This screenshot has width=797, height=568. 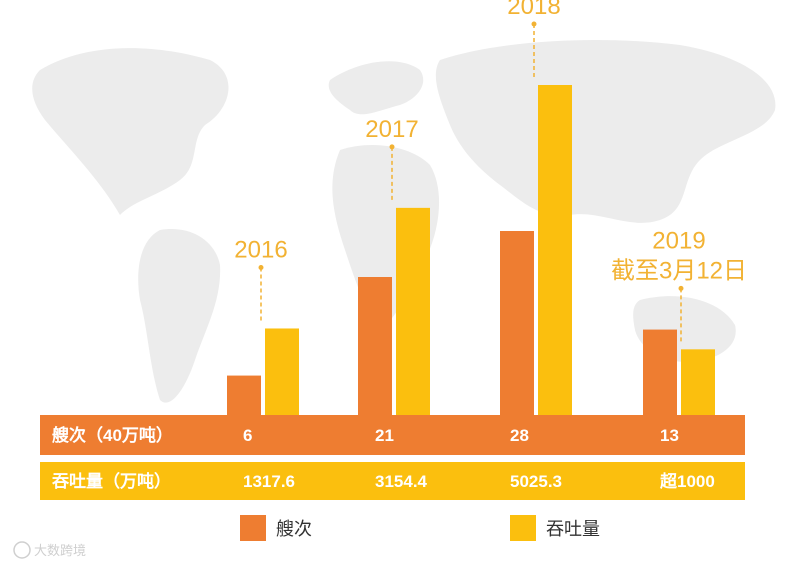 What do you see at coordinates (22, 550) in the screenshot?
I see `watermark-logo-icon` at bounding box center [22, 550].